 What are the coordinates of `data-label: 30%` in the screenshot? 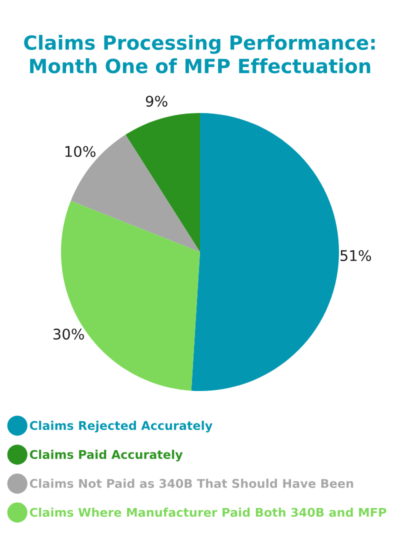 It's located at (68, 334).